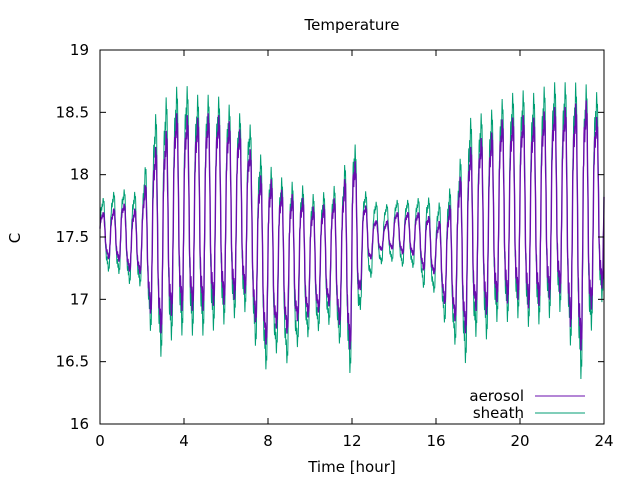  Describe the element at coordinates (519, 441) in the screenshot. I see `x-tick-label: 20` at that location.